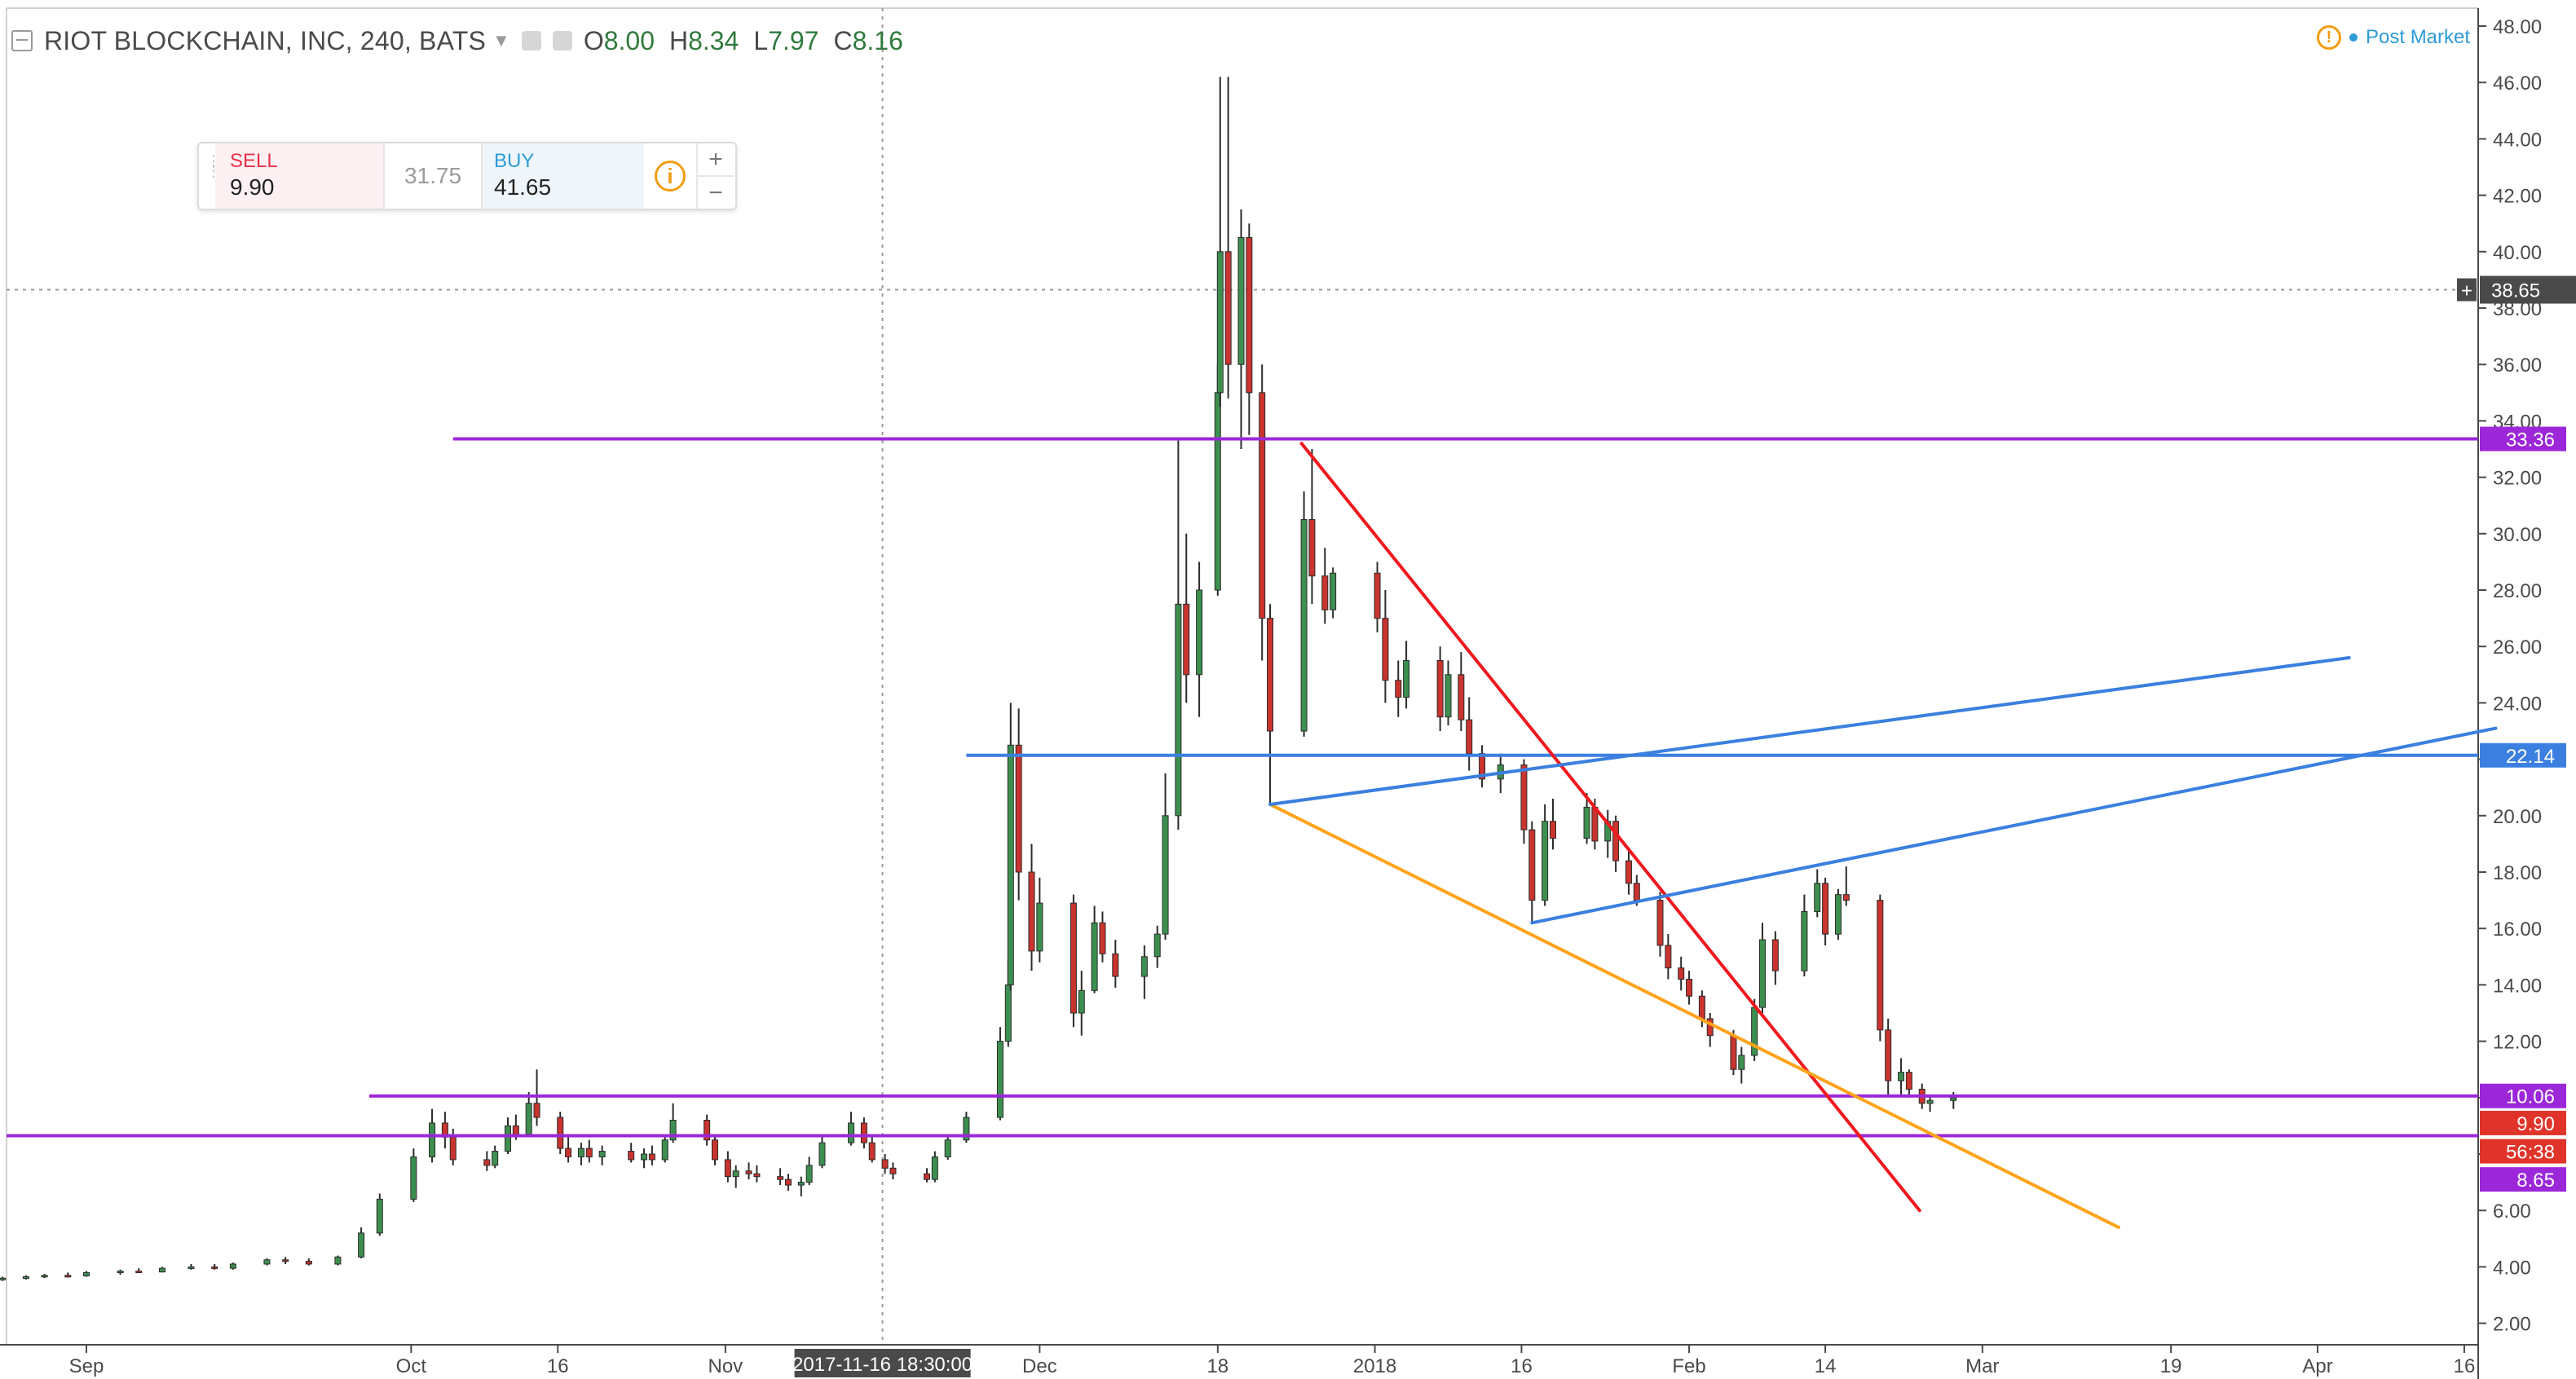  Describe the element at coordinates (725, 1366) in the screenshot. I see `x-tick-label: Nov` at that location.